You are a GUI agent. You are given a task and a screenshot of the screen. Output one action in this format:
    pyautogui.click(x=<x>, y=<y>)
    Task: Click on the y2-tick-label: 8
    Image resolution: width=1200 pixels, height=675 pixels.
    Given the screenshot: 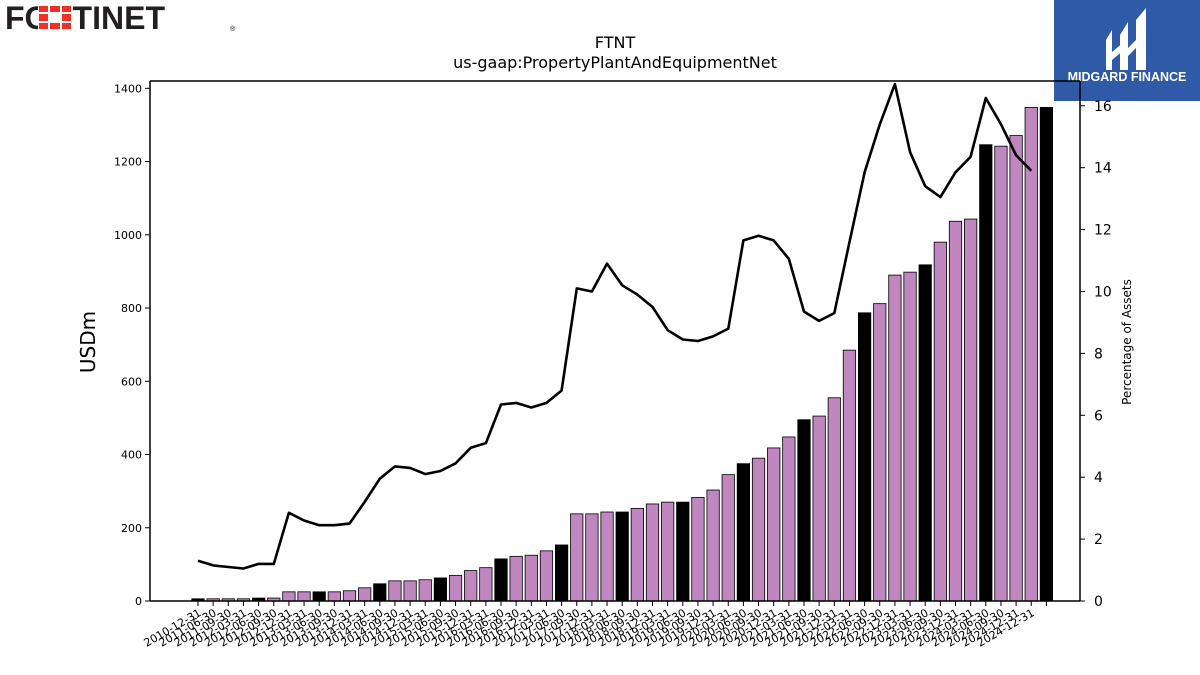 What is the action you would take?
    pyautogui.click(x=1098, y=354)
    